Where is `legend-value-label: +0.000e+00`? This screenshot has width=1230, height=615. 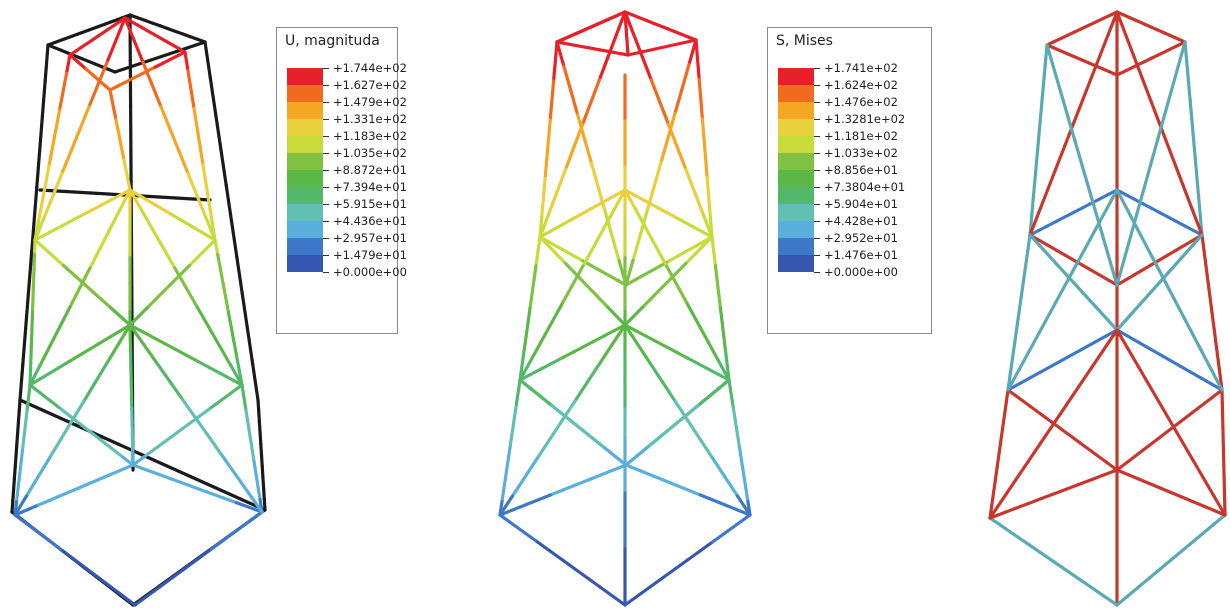
legend-value-label: +0.000e+00 is located at coordinates (861, 272).